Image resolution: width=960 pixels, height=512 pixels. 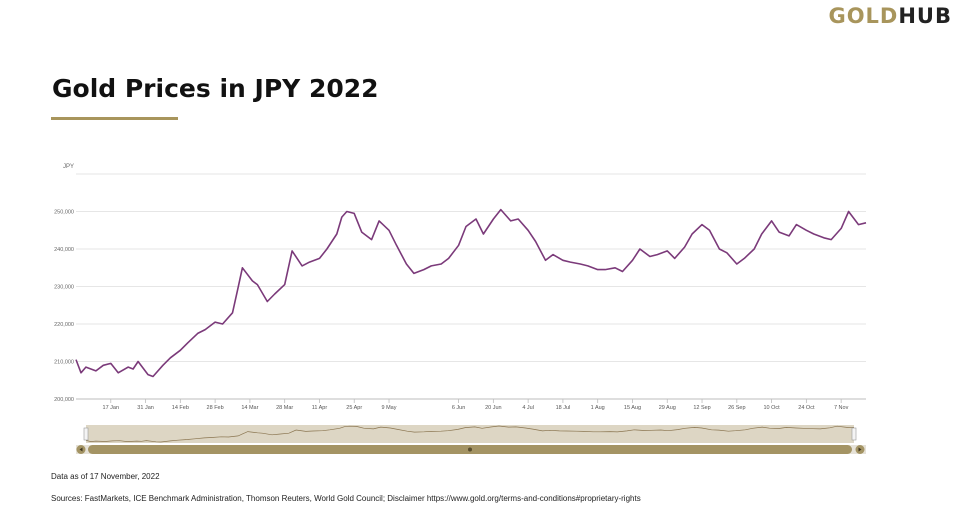 I want to click on title-underline, so click(x=114, y=118).